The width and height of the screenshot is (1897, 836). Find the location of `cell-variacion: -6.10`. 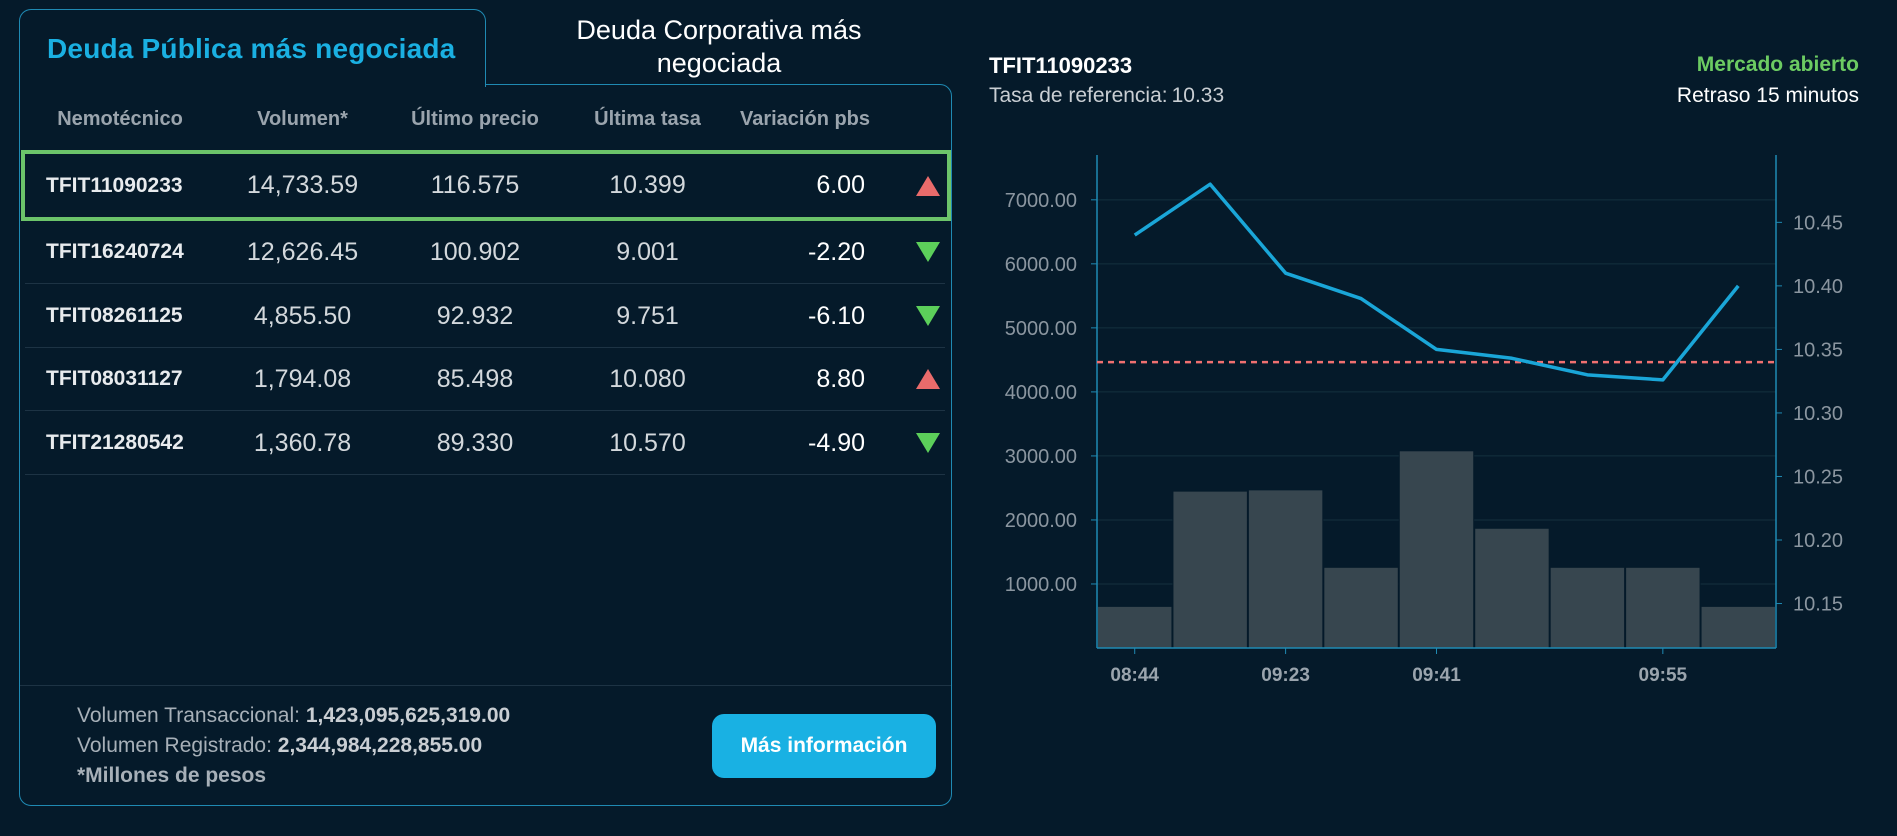

cell-variacion: -6.10 is located at coordinates (836, 315).